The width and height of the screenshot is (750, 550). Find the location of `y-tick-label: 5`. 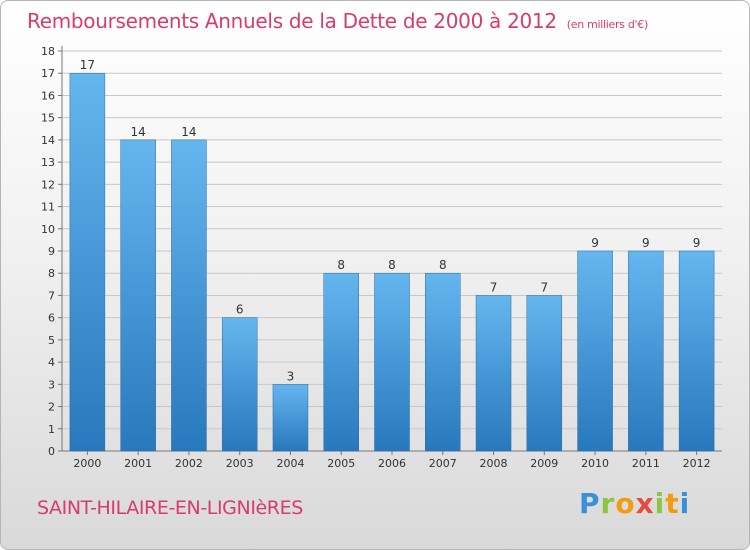

y-tick-label: 5 is located at coordinates (51, 340).